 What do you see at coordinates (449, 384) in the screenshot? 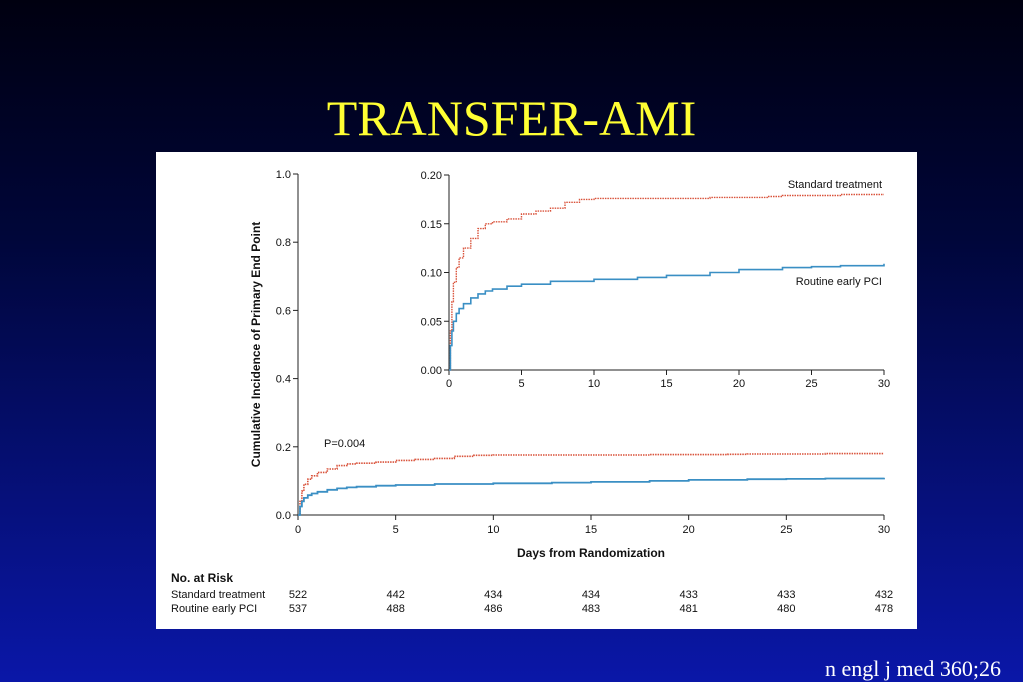
I see `inset-x-tick-label: 0` at bounding box center [449, 384].